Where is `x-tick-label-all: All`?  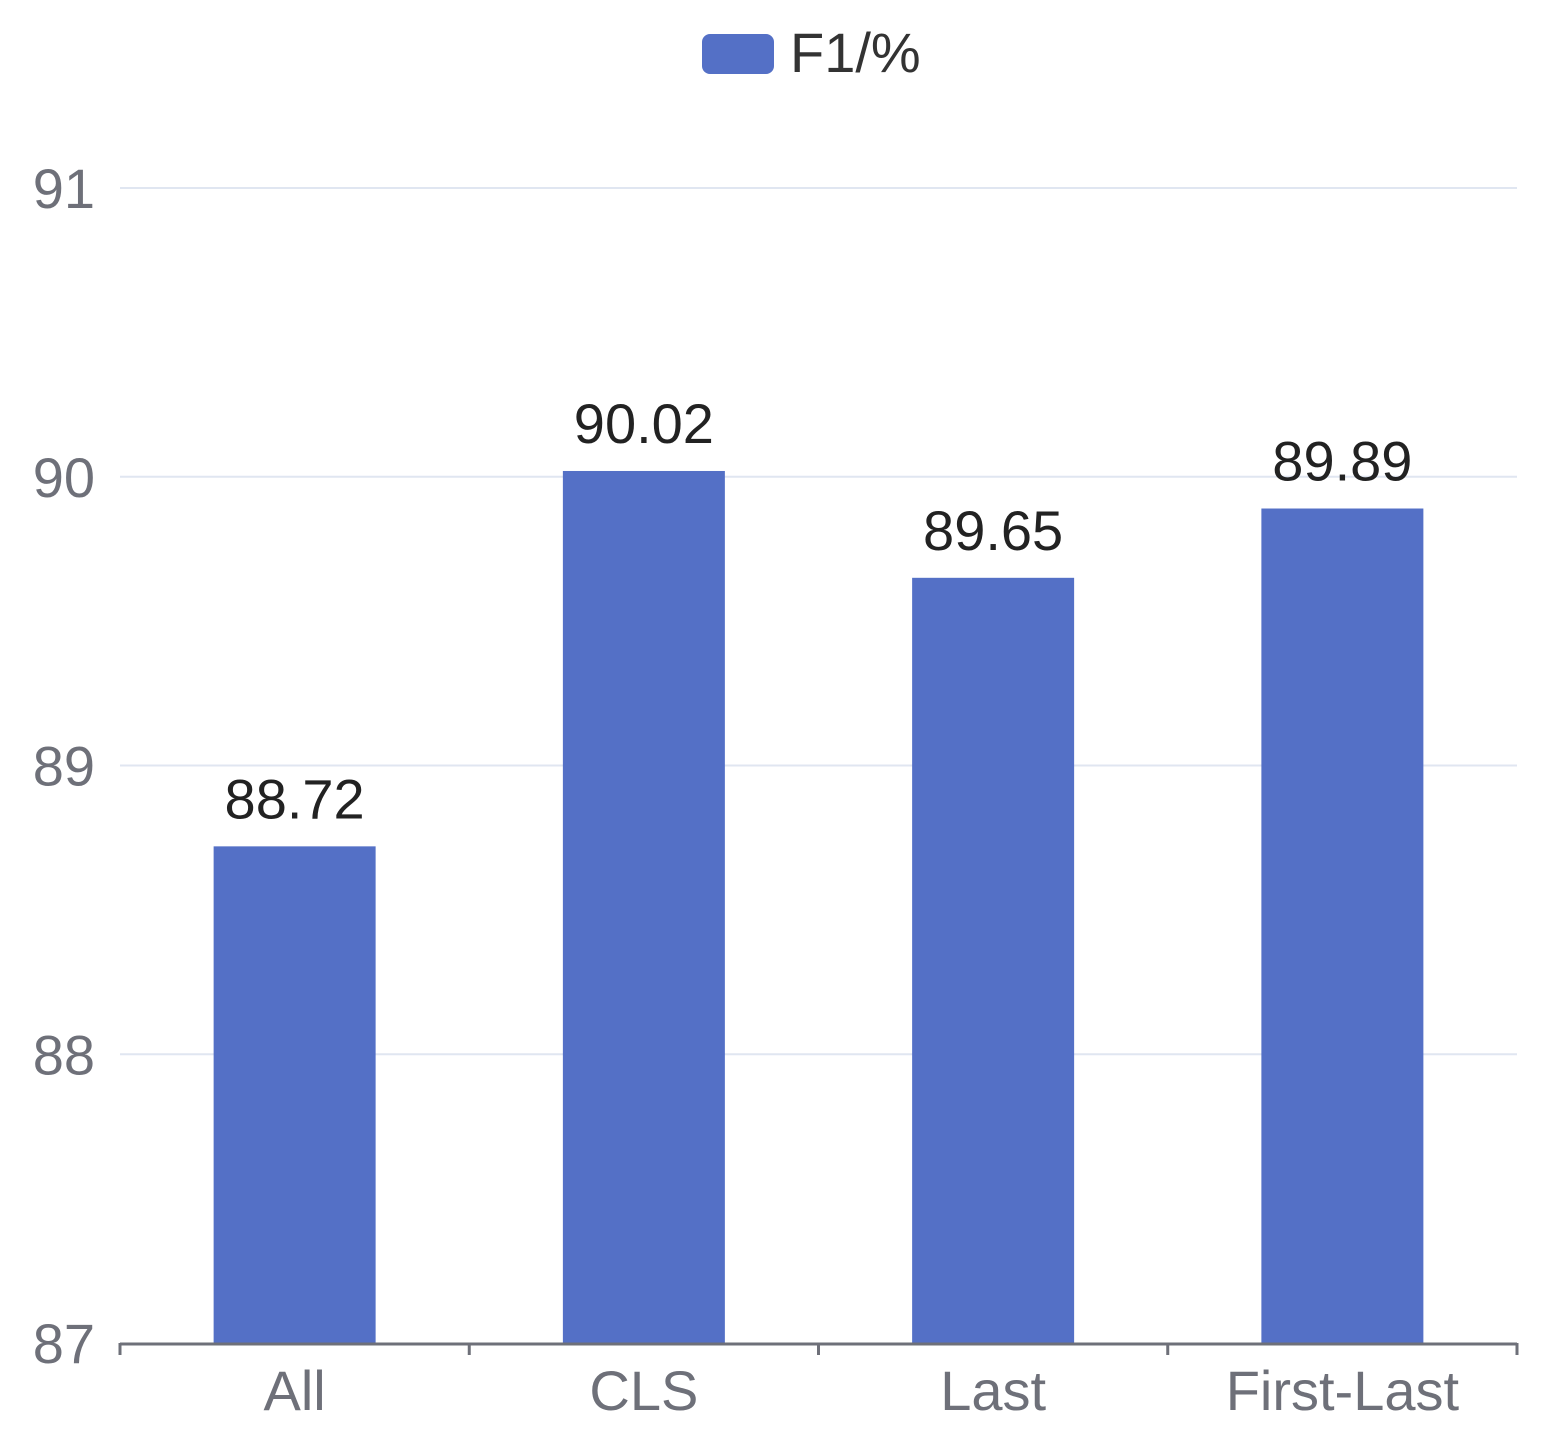 x-tick-label-all: All is located at coordinates (295, 1390).